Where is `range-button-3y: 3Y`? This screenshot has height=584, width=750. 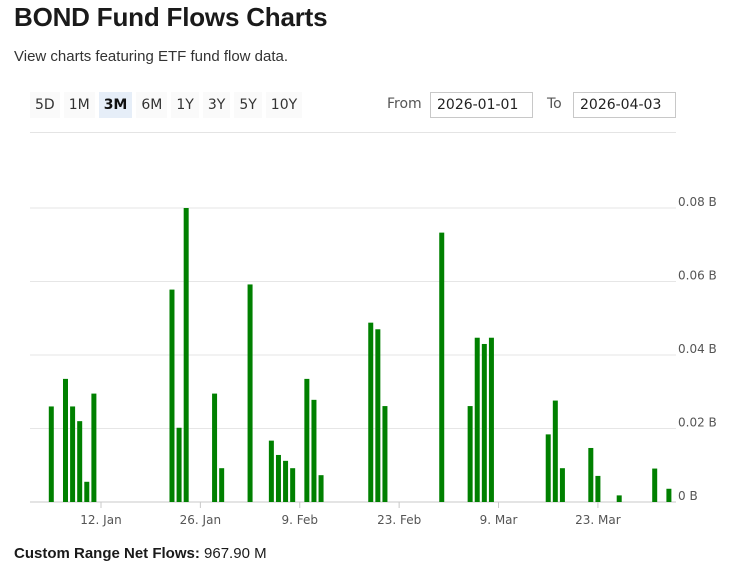 range-button-3y: 3Y is located at coordinates (216, 105).